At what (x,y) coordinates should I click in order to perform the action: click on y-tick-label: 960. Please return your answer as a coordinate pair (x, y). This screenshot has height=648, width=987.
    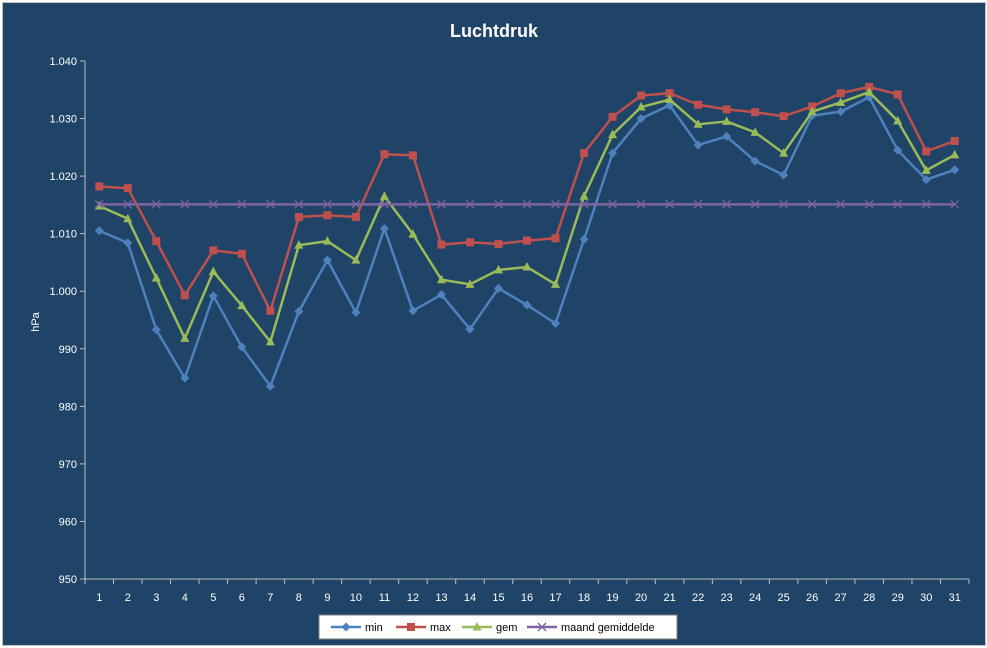
    Looking at the image, I should click on (68, 522).